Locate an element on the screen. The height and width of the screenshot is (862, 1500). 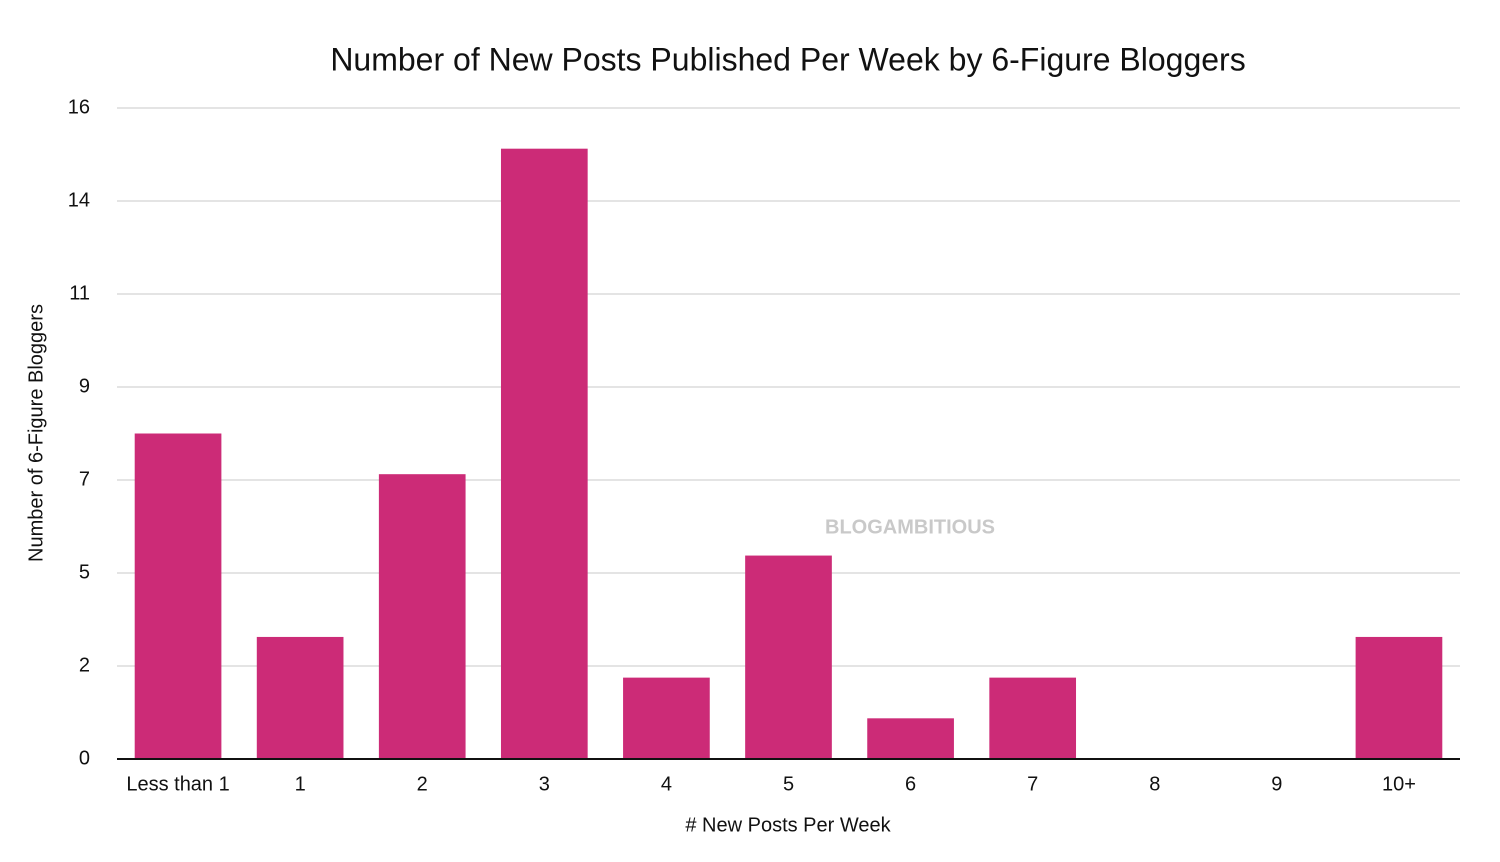
x-tick-label: 8 is located at coordinates (1154, 784).